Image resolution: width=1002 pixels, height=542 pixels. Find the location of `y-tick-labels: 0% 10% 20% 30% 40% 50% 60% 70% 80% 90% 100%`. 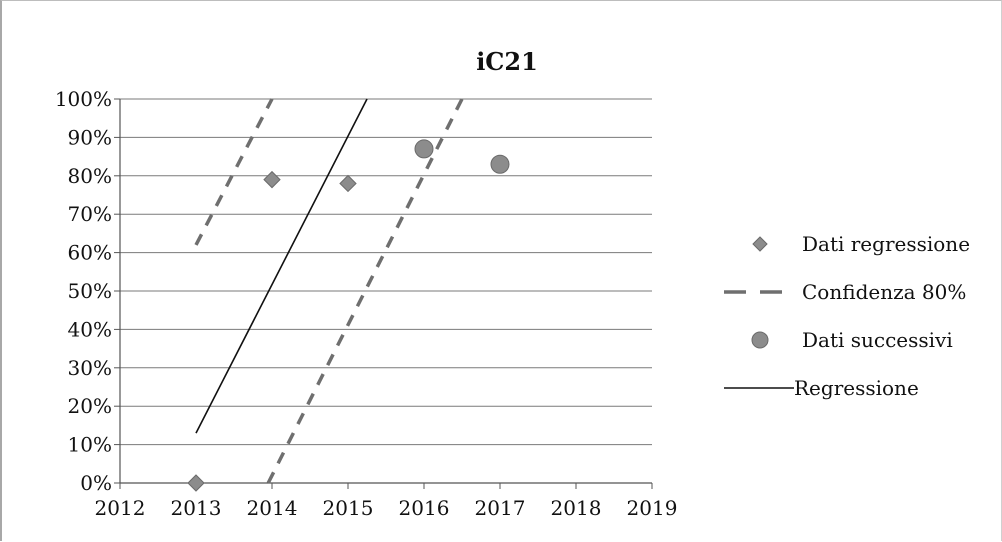

y-tick-labels: 0% 10% 20% 30% 40% 50% 60% 70% 80% 90% 100% is located at coordinates (83, 291).